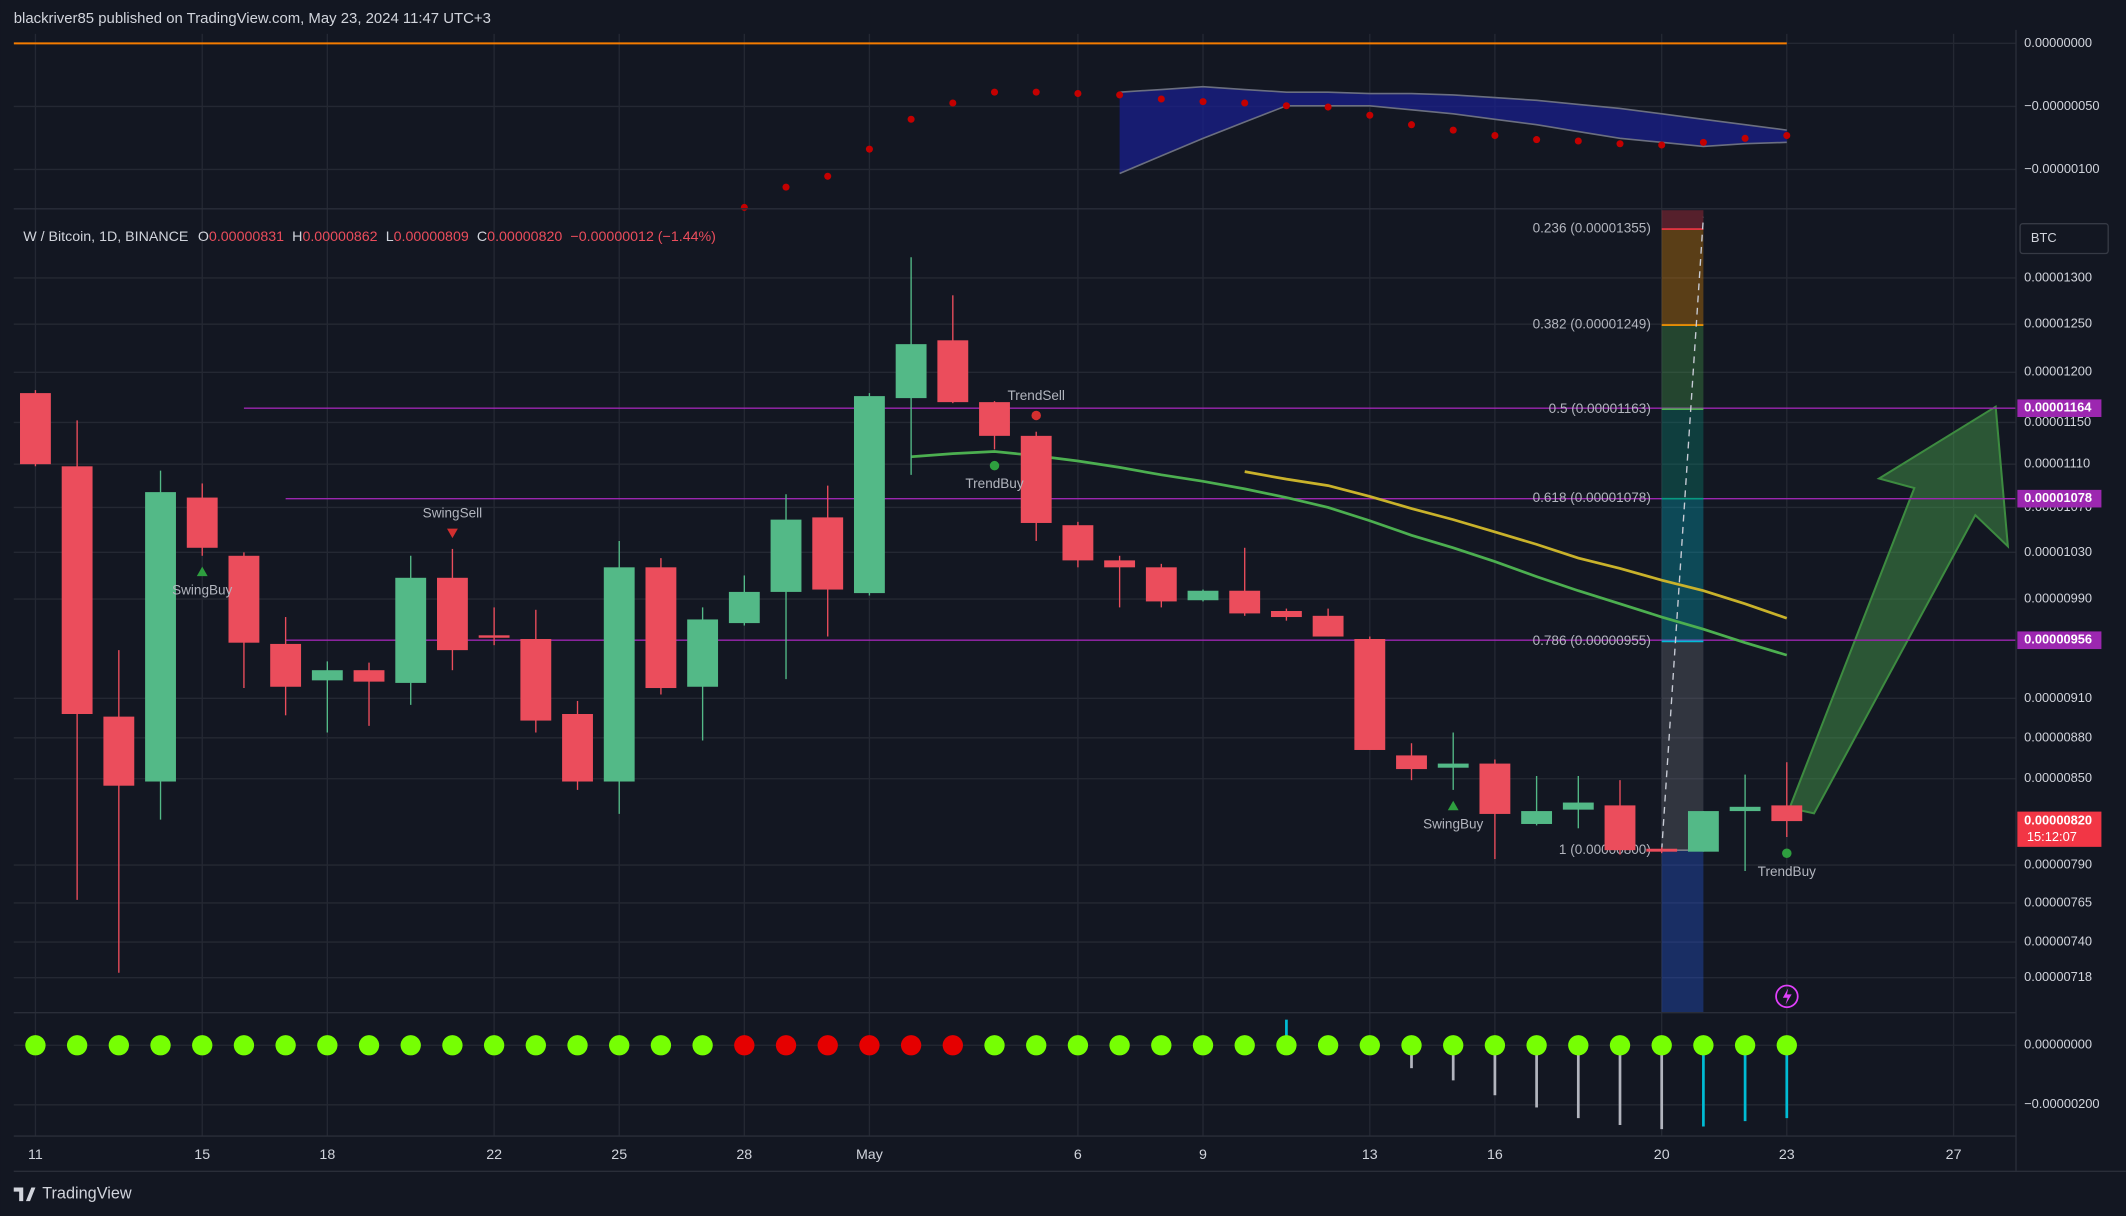  I want to click on y-tick-label: 0.00001030, so click(2058, 551).